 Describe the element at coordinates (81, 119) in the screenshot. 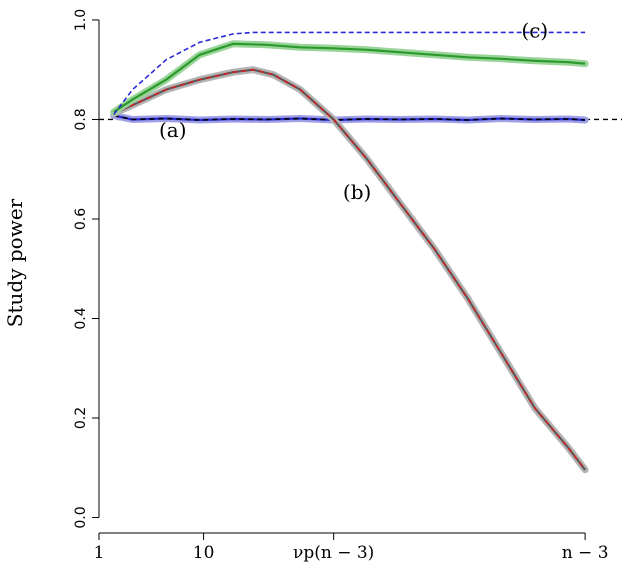

I see `y-tick-label: 0.8` at that location.